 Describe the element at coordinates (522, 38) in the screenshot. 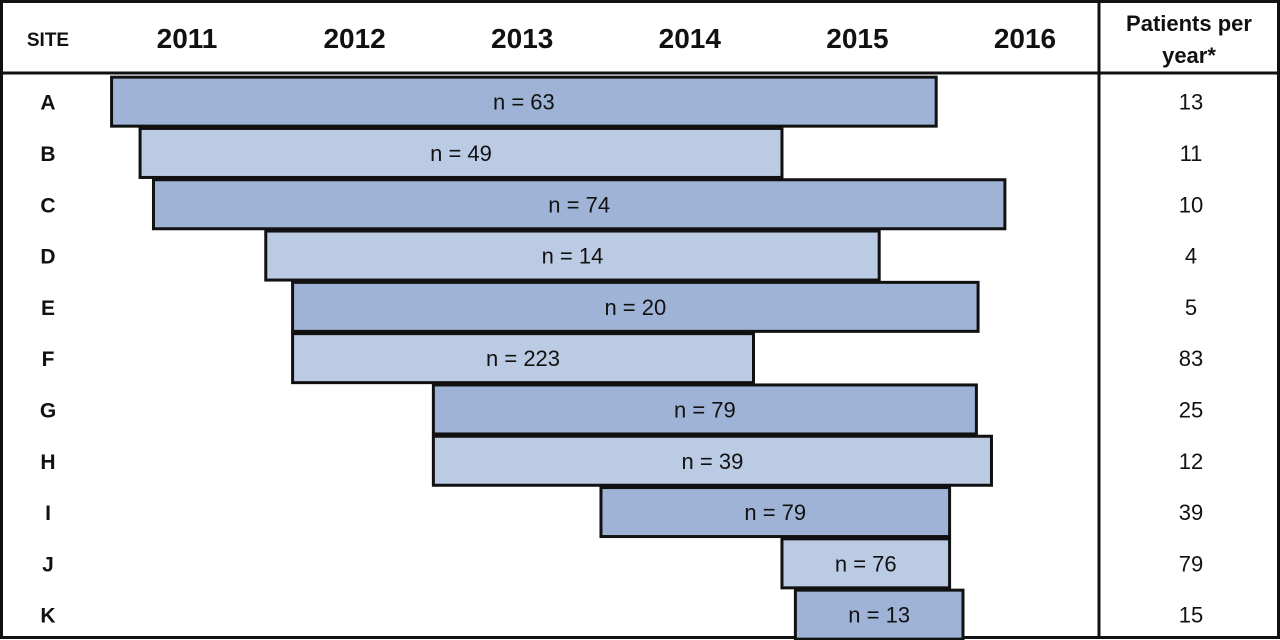

I see `year-tick-2013: 2013` at that location.